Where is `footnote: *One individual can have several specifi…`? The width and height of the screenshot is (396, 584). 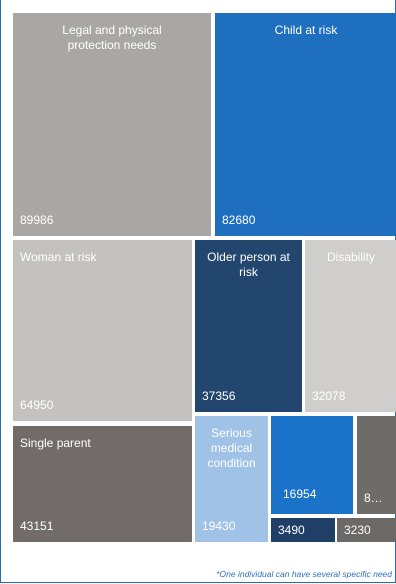 footnote: *One individual can have several specifi… is located at coordinates (304, 574).